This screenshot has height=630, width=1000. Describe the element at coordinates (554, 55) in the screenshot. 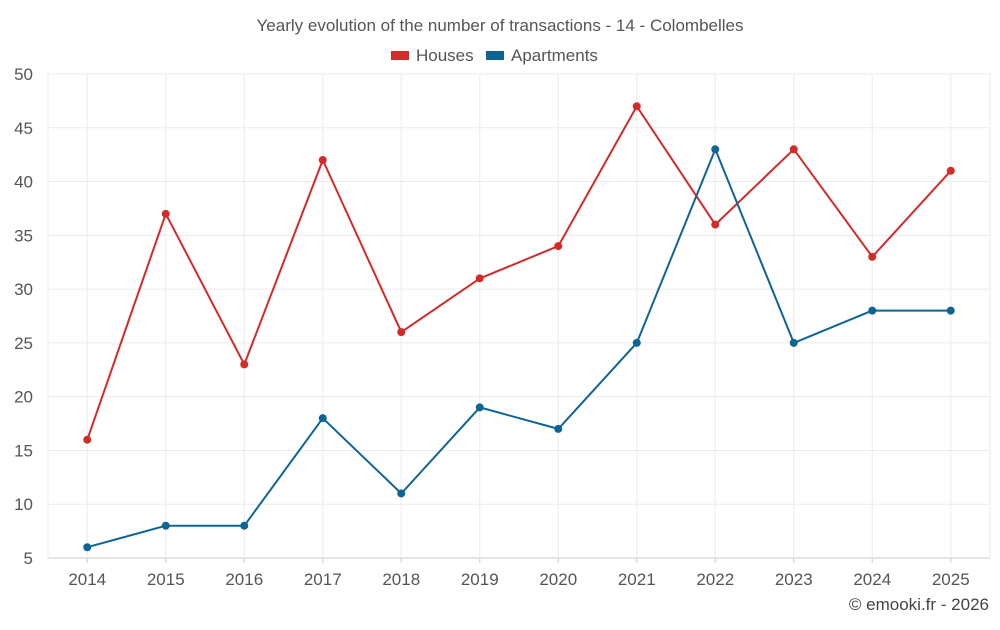

I see `legend-label-apartments: Apartments` at that location.